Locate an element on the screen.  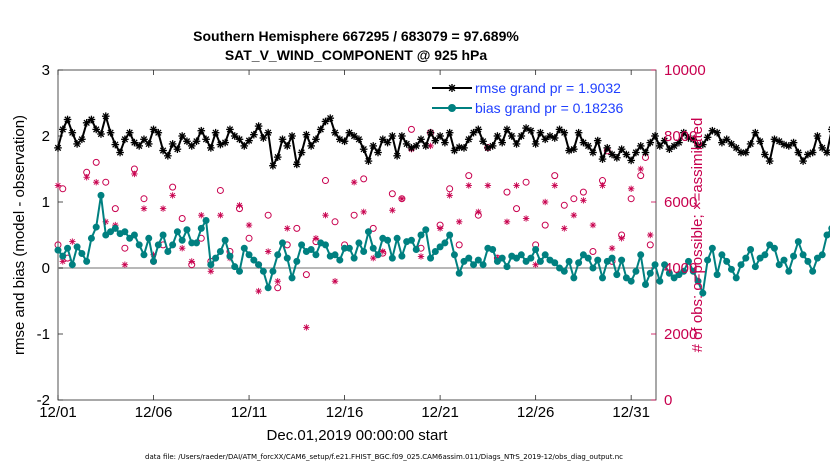
x-tick-label: 12/26 is located at coordinates (536, 412).